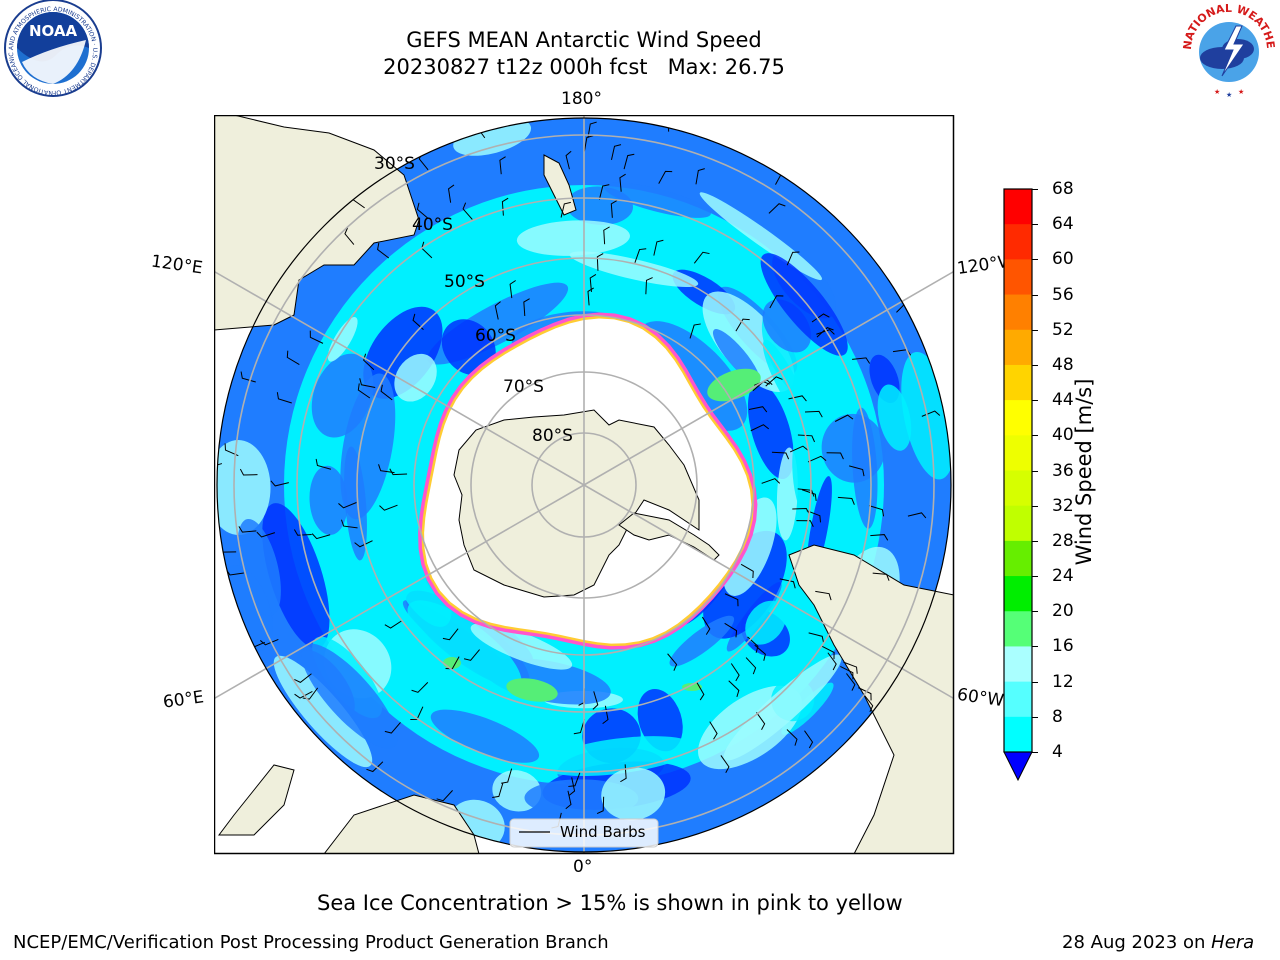  What do you see at coordinates (1063, 540) in the screenshot?
I see `colorbar-tick-label: 28` at bounding box center [1063, 540].